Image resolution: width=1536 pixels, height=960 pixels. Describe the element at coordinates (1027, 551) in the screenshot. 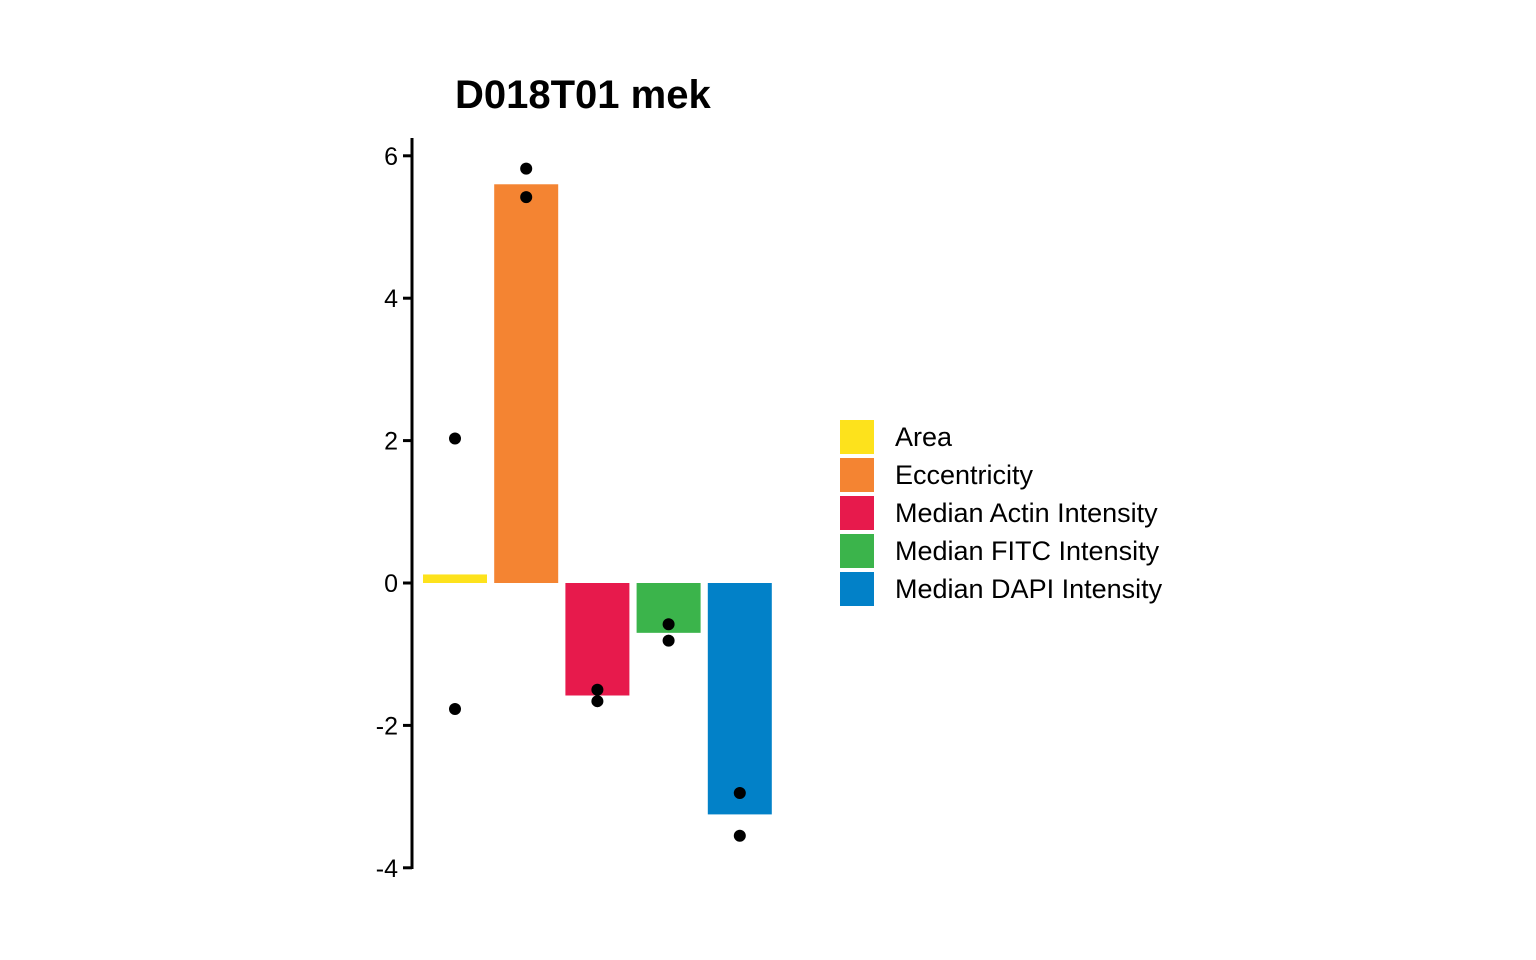

I see `legend-label-median-fitc-intensity: Median FITC Intensity` at that location.